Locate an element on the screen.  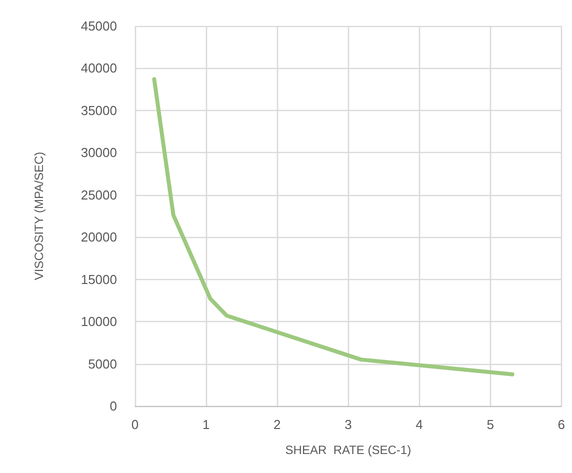
x-tick-label: 2 is located at coordinates (277, 424).